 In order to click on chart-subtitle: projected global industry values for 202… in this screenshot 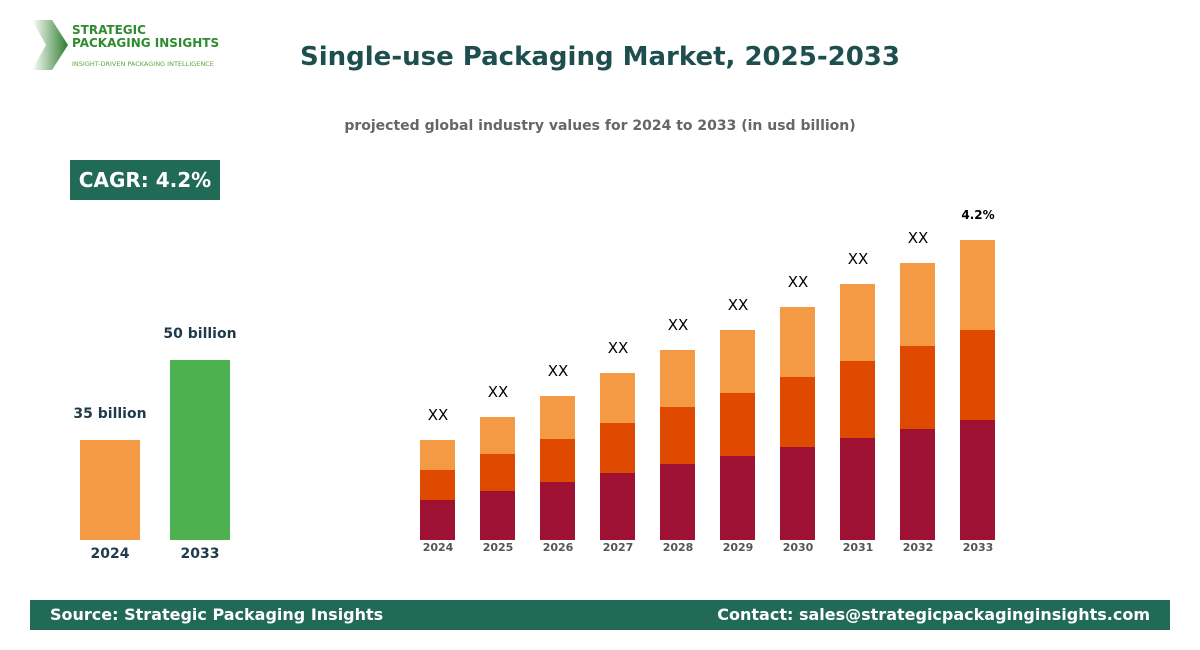, I will do `click(600, 126)`.